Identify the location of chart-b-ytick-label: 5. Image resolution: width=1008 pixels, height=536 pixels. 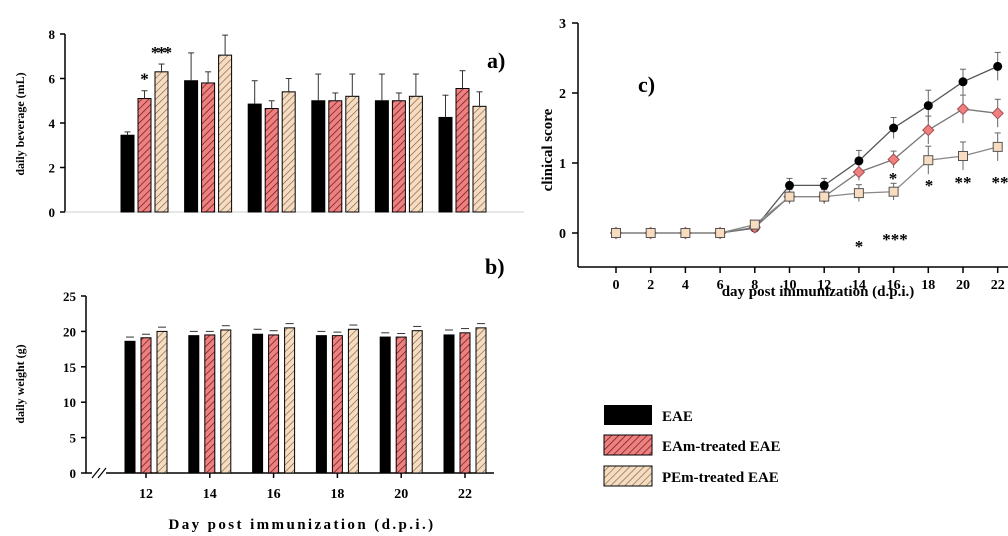
(73, 438).